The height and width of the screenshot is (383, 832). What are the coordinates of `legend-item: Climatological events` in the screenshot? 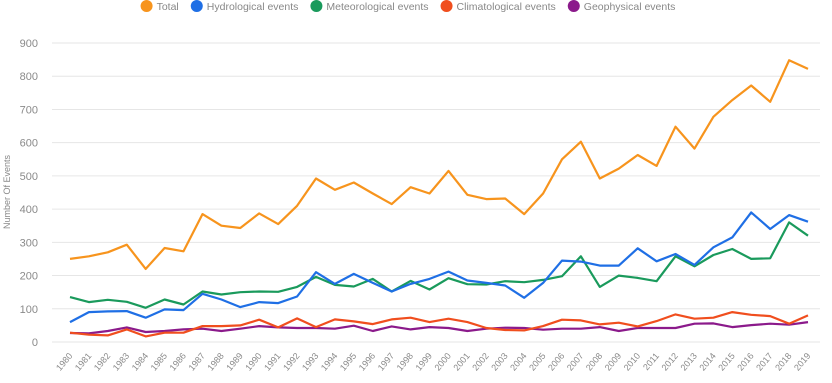 It's located at (498, 6).